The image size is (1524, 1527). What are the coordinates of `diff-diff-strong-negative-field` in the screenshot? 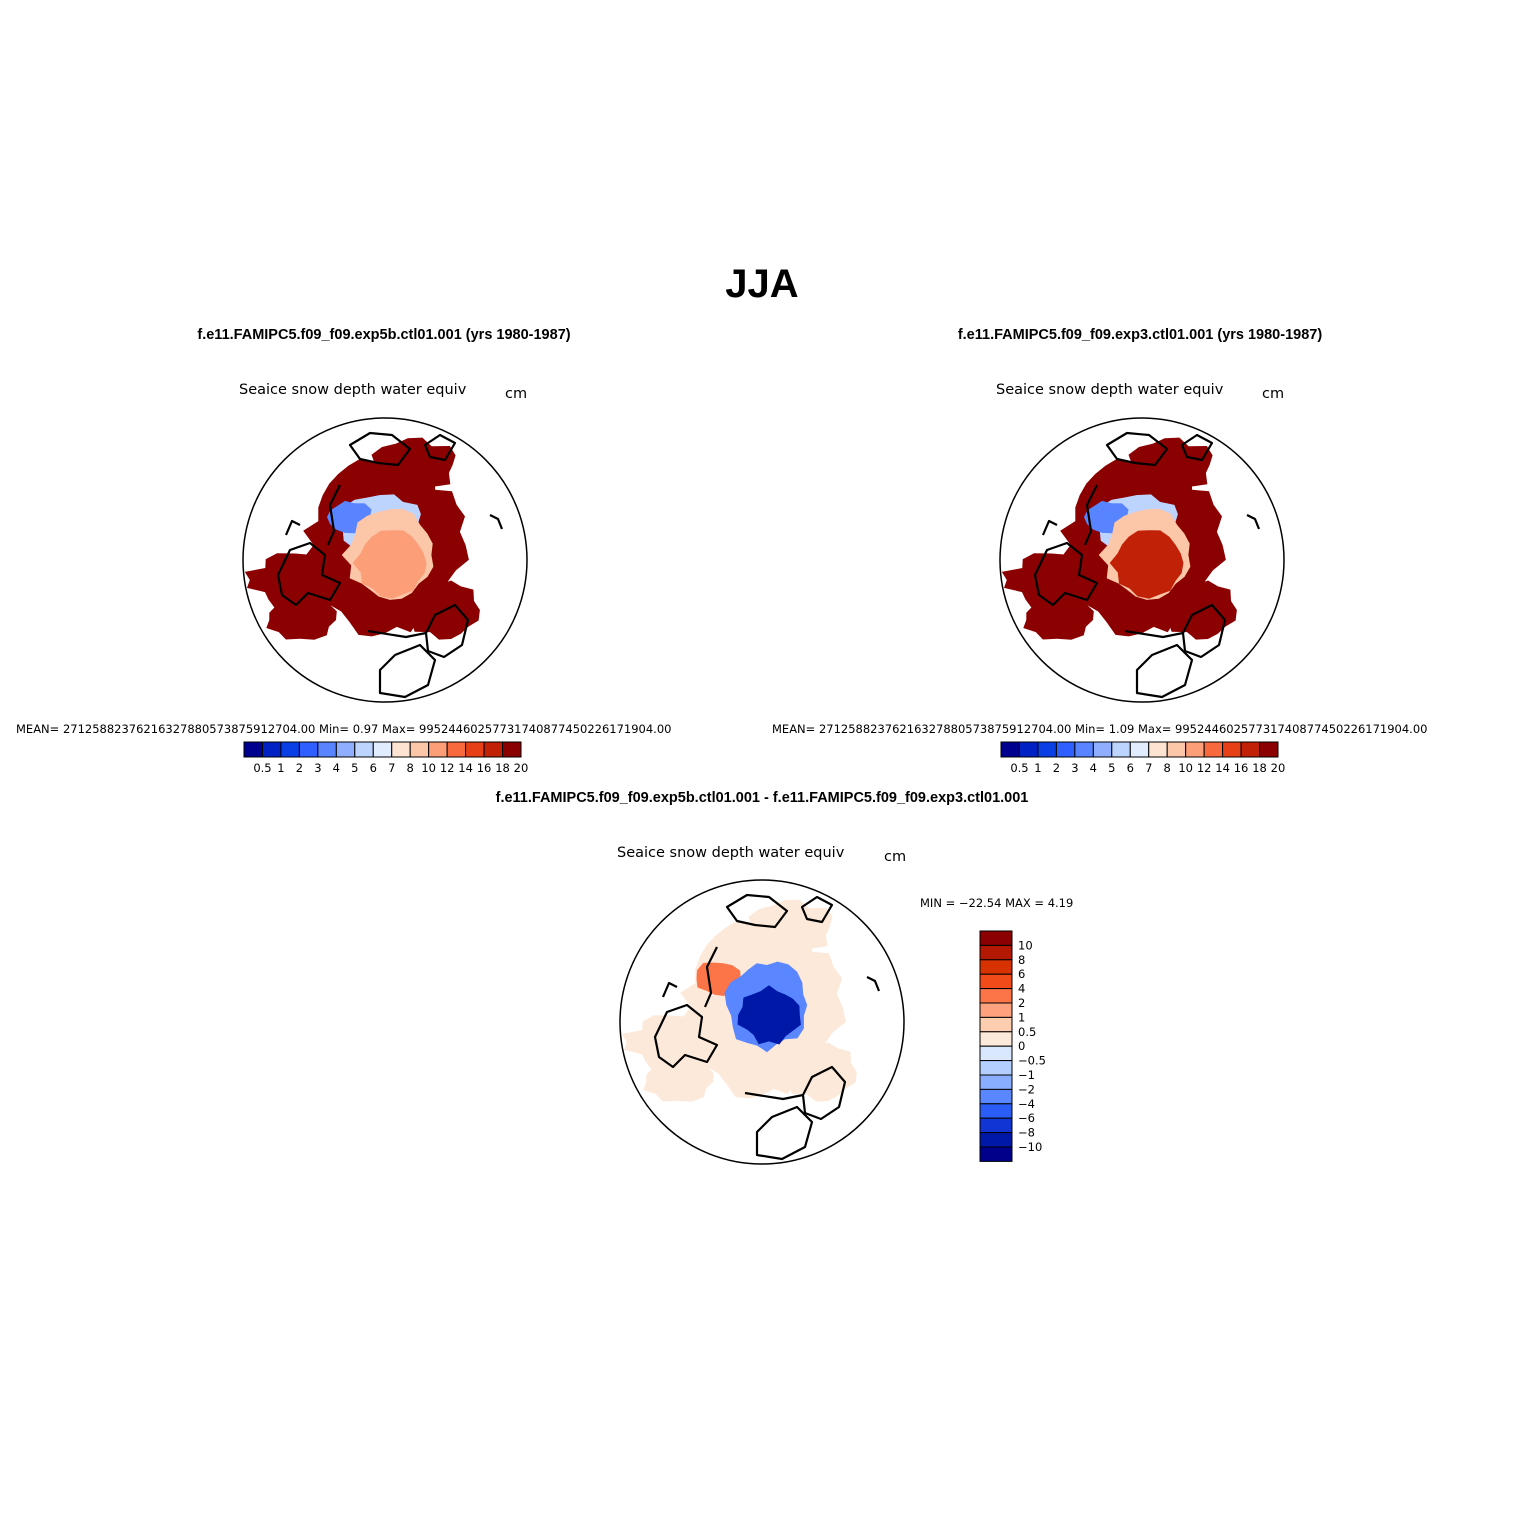 It's located at (769, 1015).